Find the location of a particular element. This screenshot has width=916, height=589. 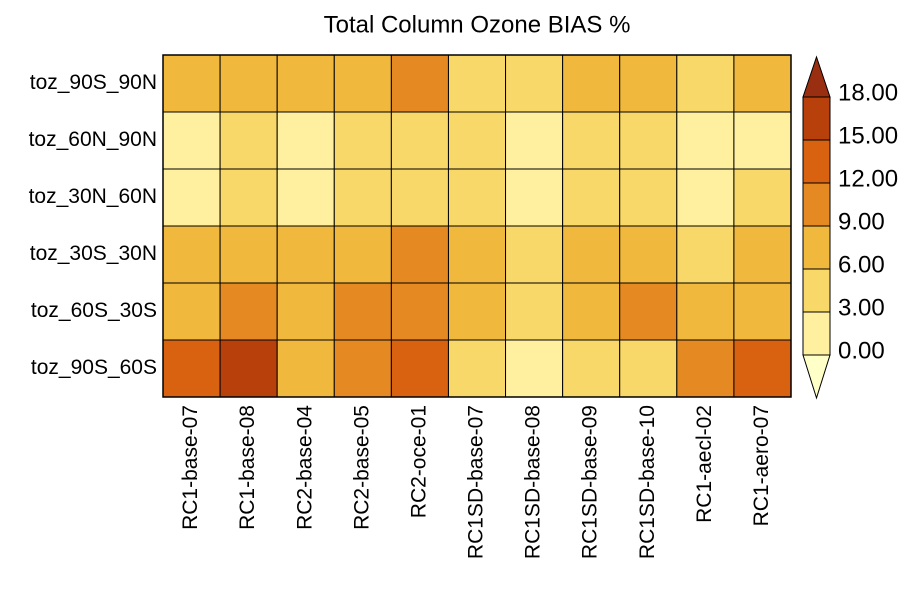

x-tick-label: RC1SD-base-09 is located at coordinates (590, 482).